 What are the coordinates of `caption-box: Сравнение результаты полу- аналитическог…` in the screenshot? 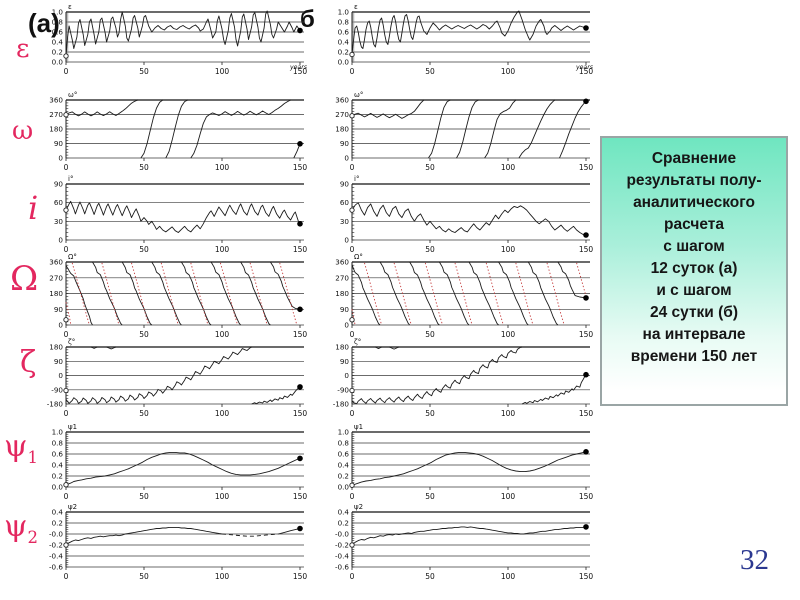 It's located at (694, 271).